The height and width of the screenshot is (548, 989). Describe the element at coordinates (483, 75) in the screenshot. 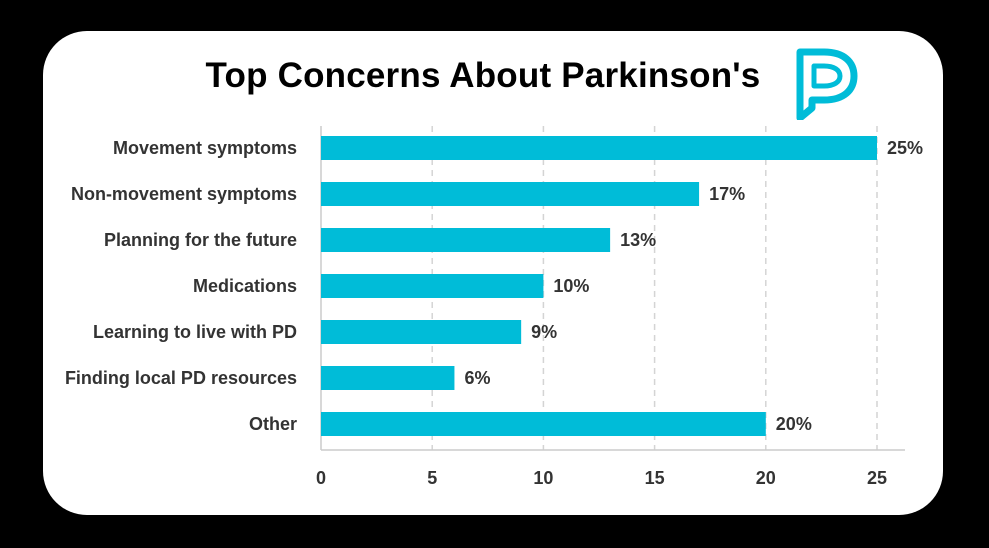

I see `chart-title: Top Concerns About Parkinson's` at that location.